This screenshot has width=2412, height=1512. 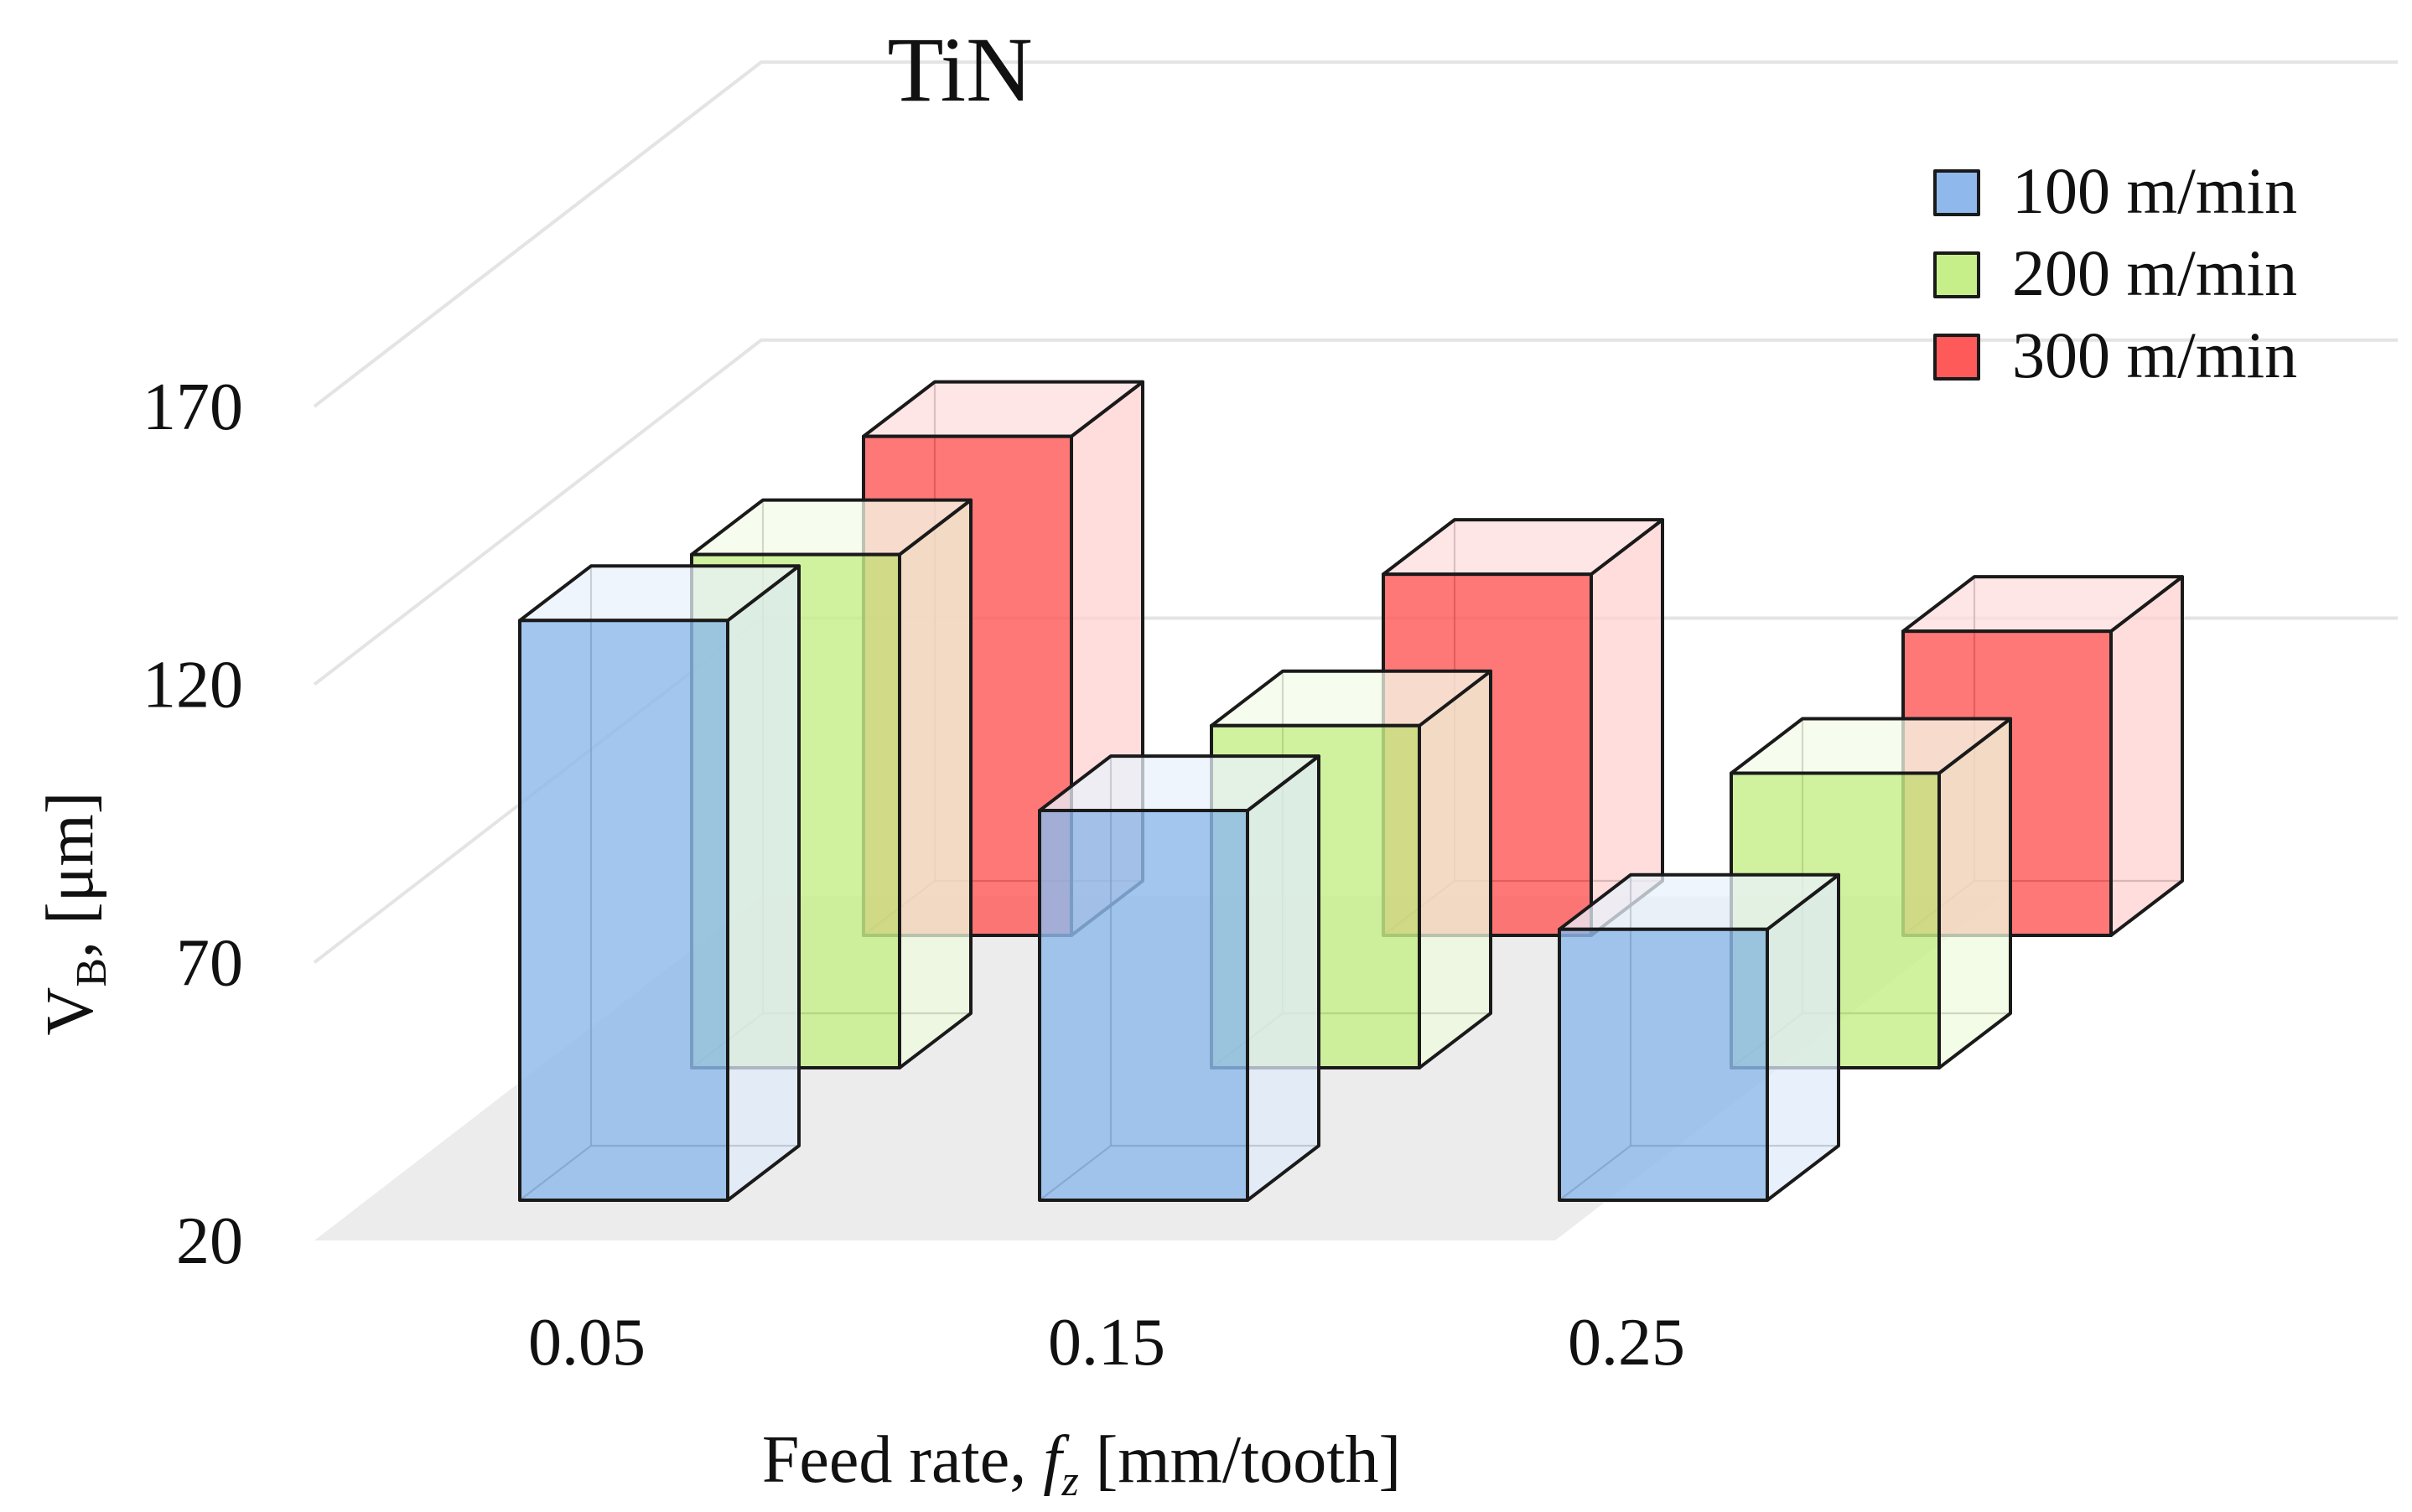 I want to click on x-tick-labels: 0.05 0.15 0.25, so click(x=1106, y=1343).